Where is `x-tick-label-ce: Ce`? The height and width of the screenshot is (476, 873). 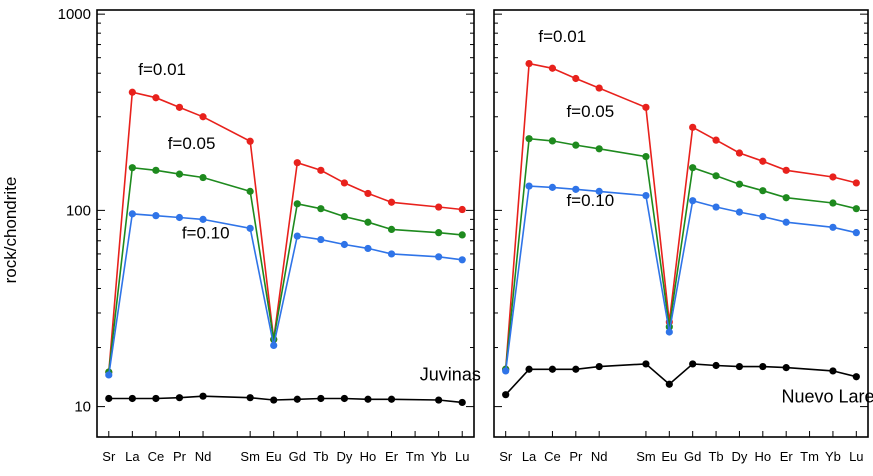 x-tick-label-ce: Ce is located at coordinates (156, 456).